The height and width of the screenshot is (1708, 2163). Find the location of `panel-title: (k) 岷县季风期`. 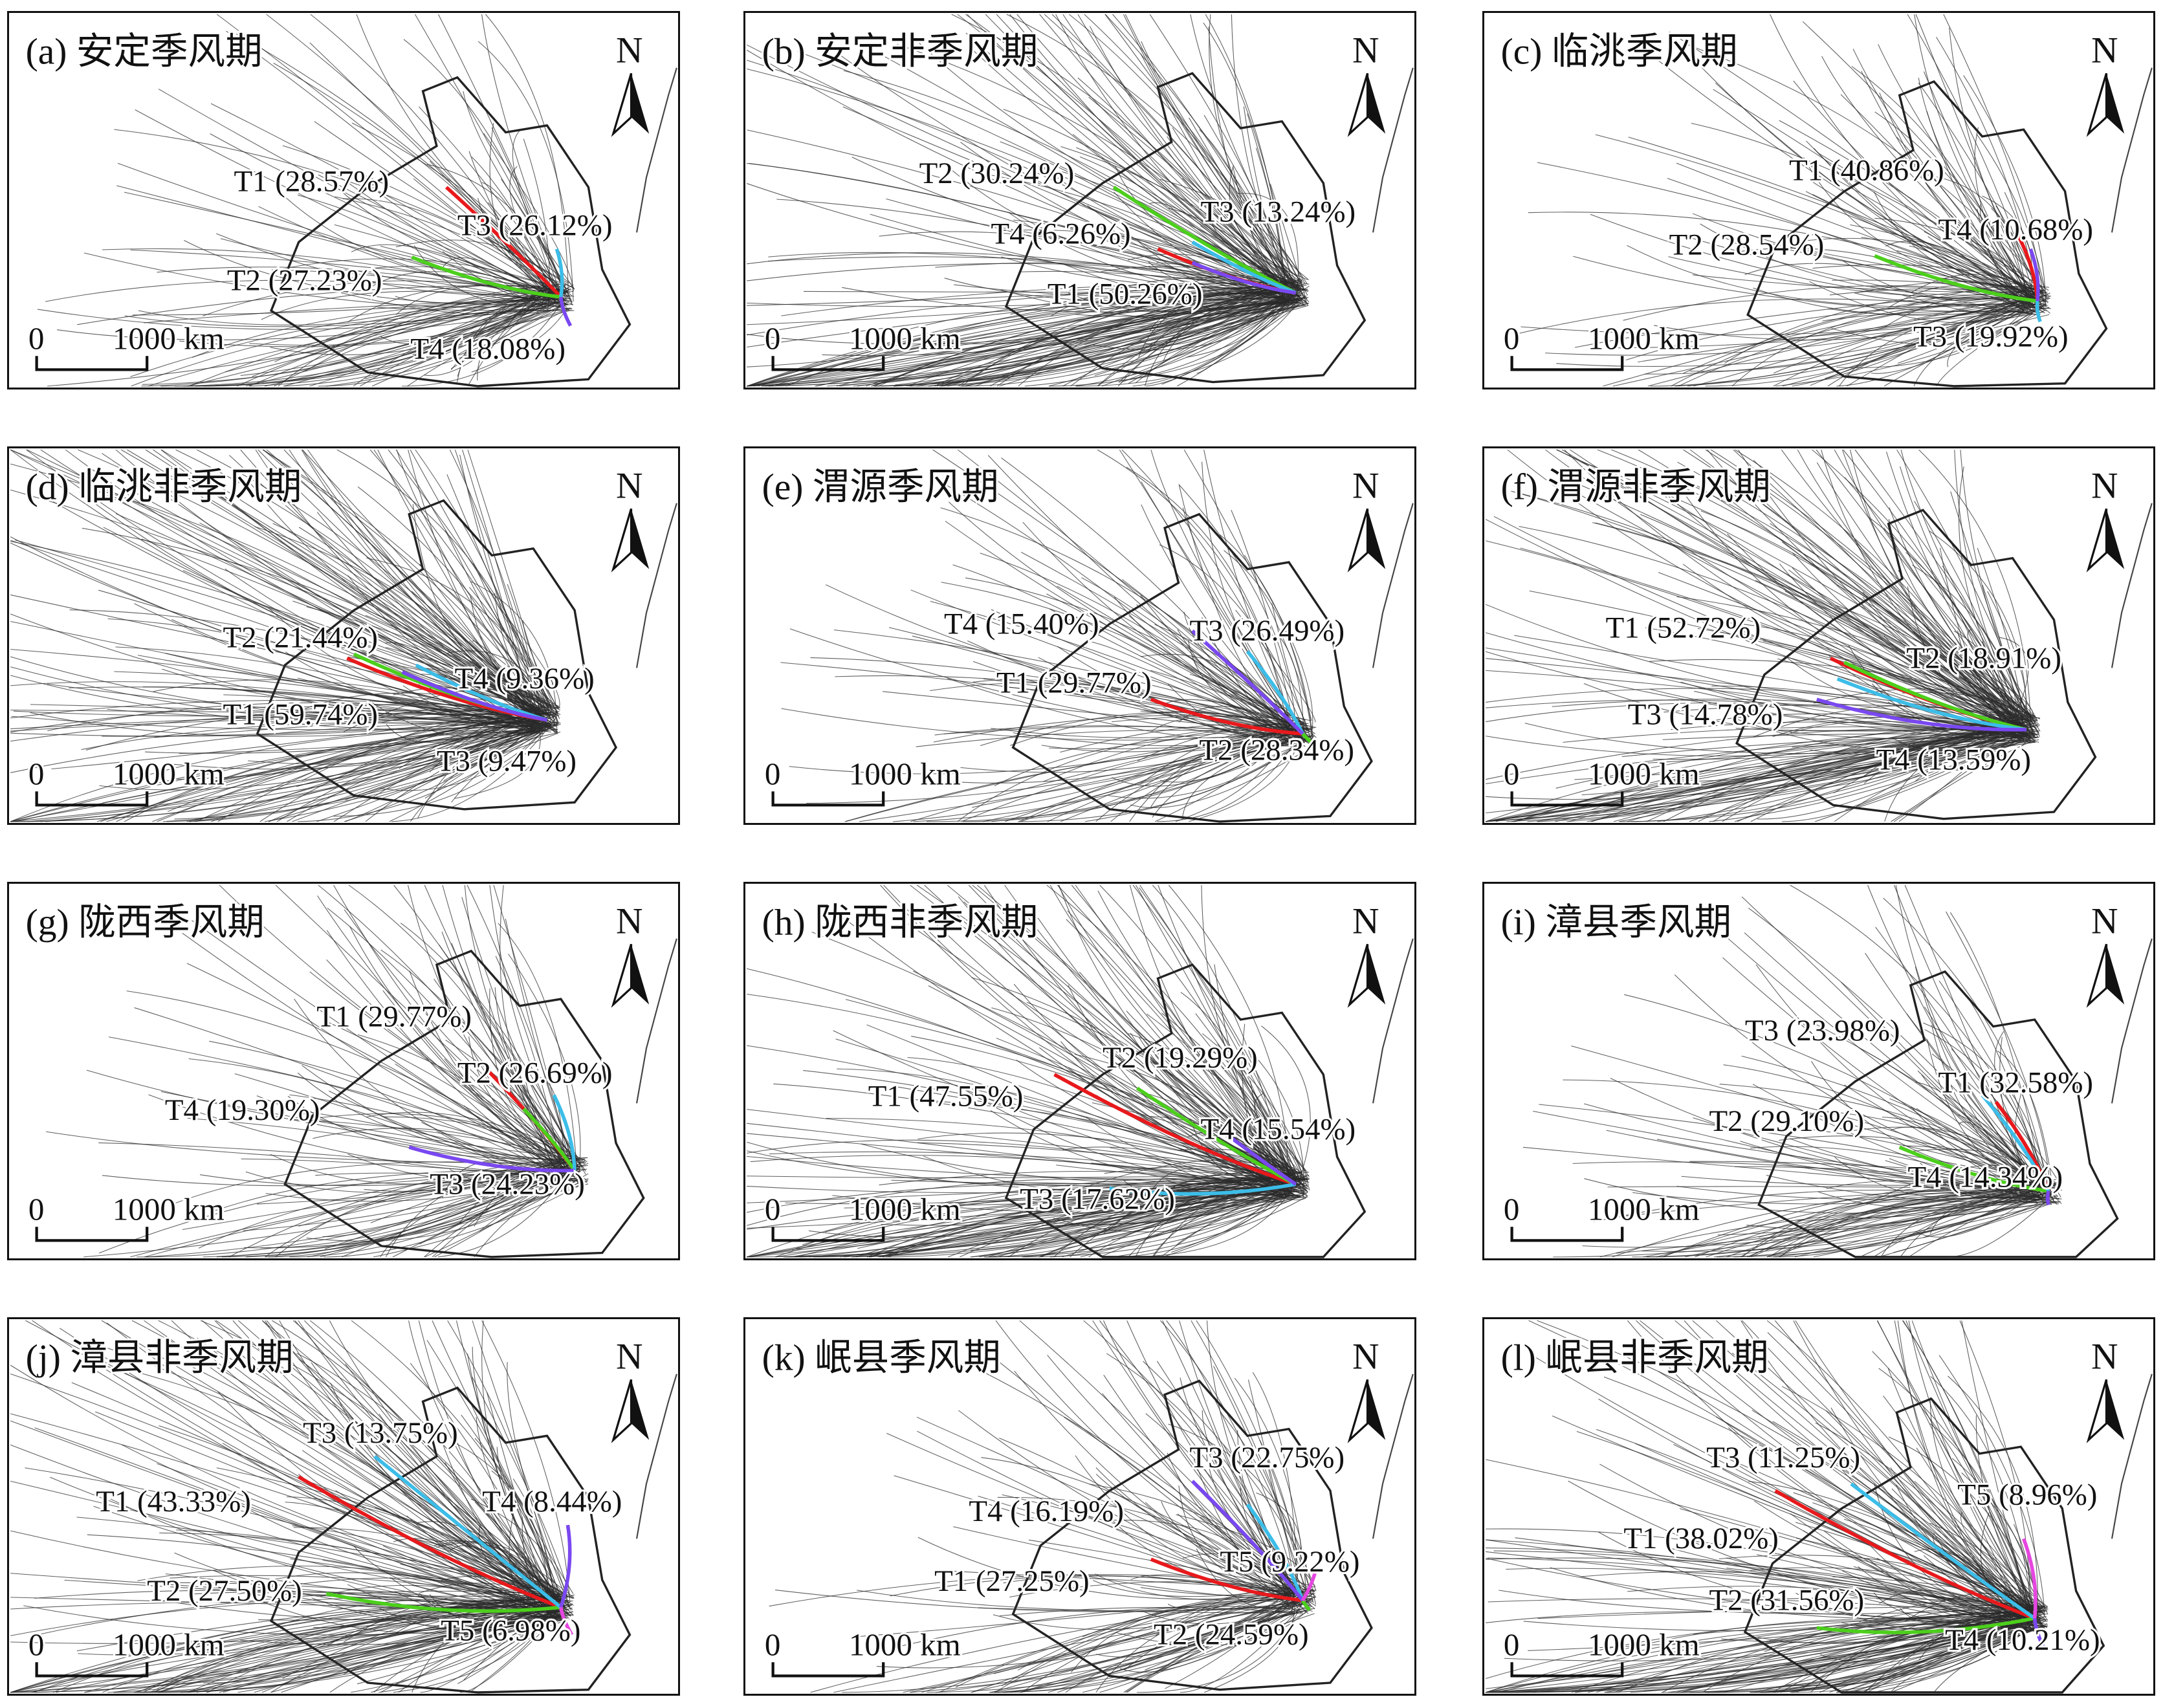

panel-title: (k) 岷县季风期 is located at coordinates (881, 1358).